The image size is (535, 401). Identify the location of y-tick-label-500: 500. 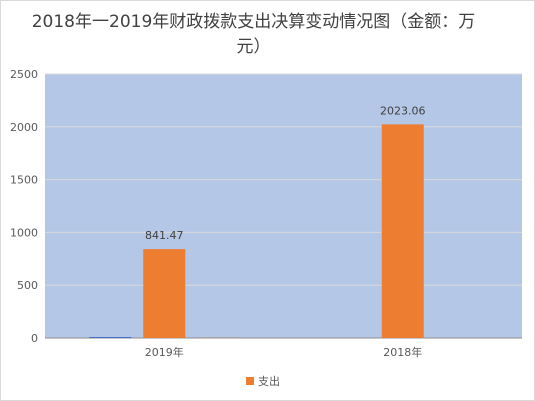
(27, 285).